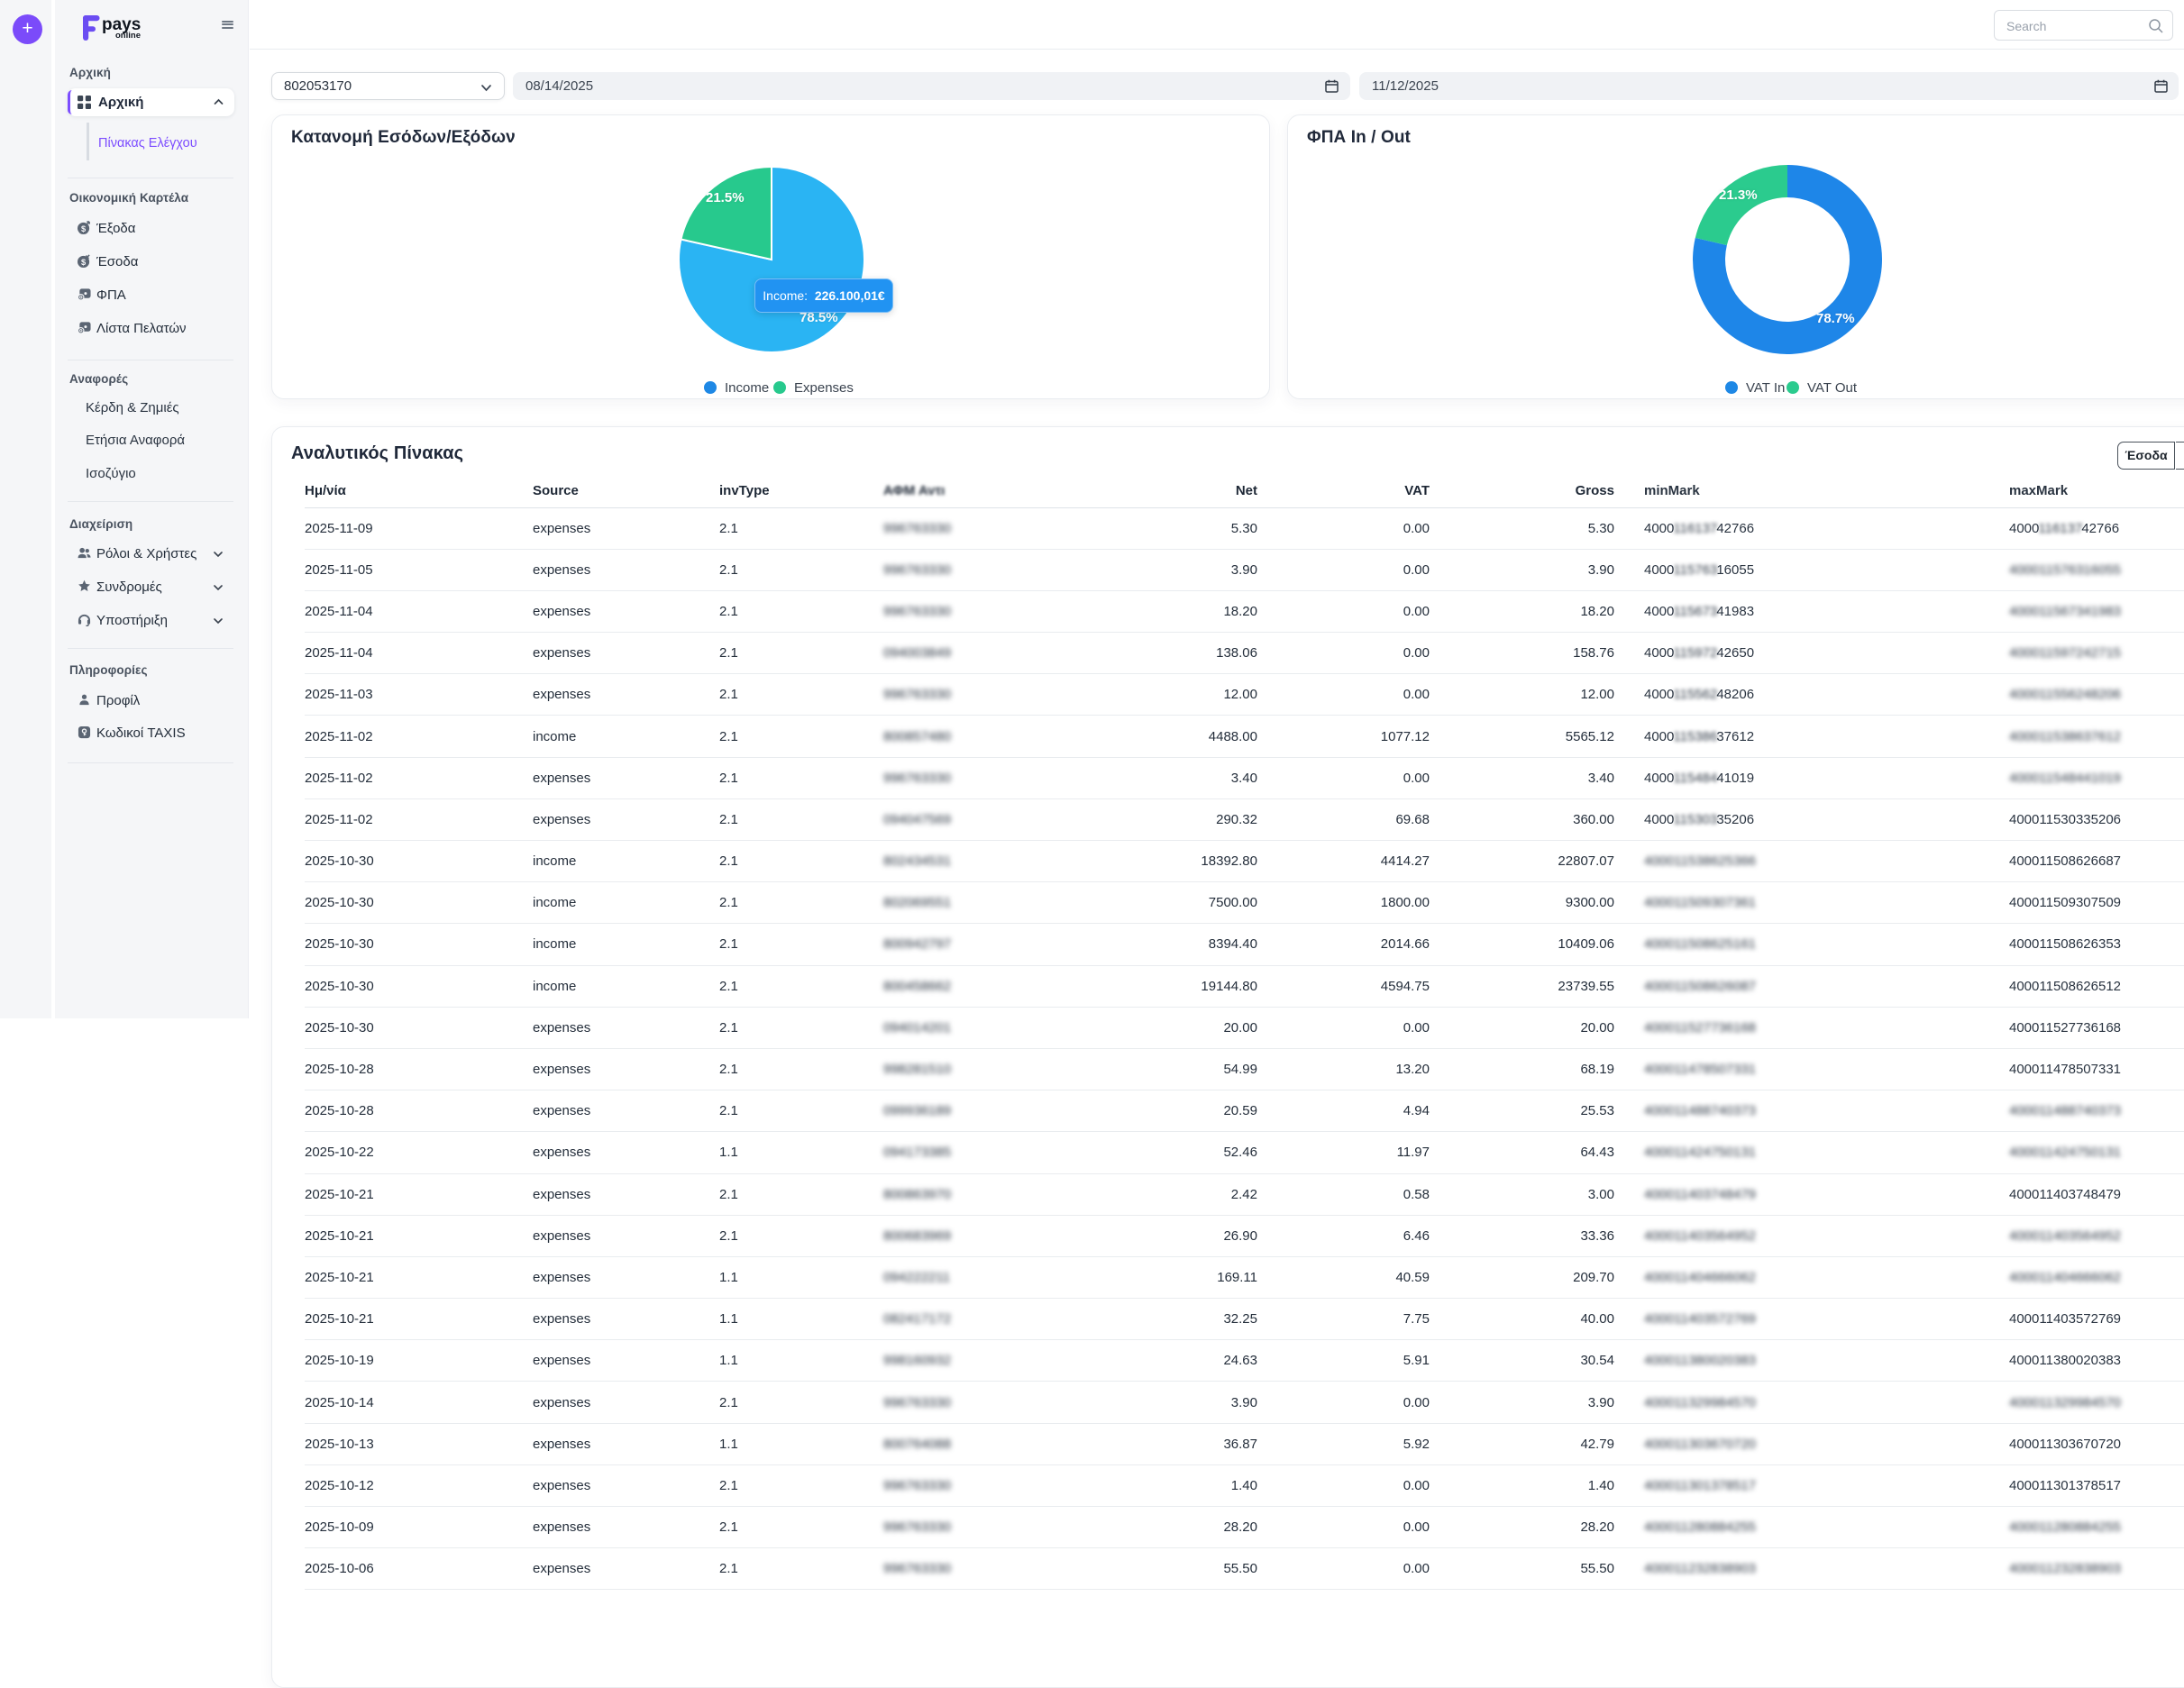  What do you see at coordinates (121, 24) in the screenshot?
I see `svg-text: pays` at bounding box center [121, 24].